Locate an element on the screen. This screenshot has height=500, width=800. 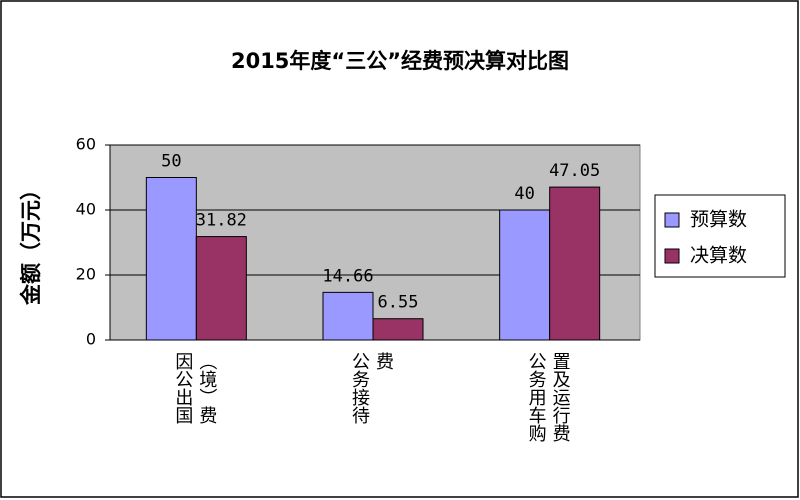
chart-title: 2015年度“三公”经费预决算对比图 is located at coordinates (400, 61).